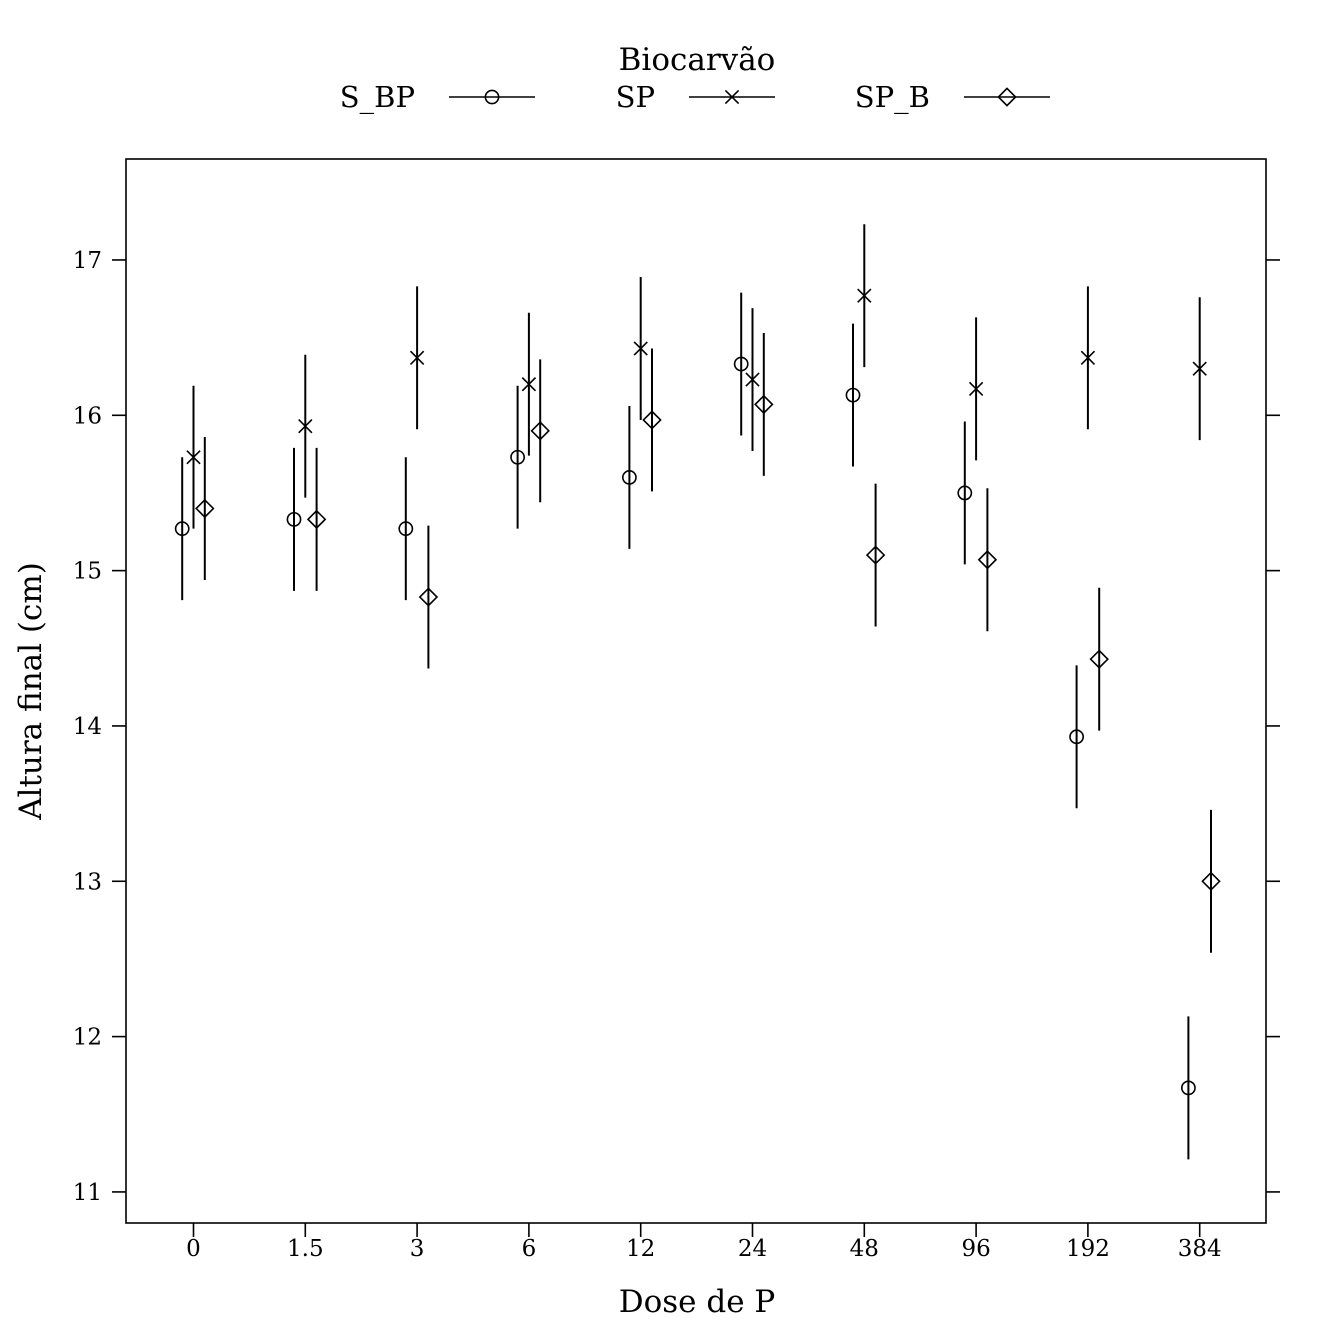 The width and height of the screenshot is (1344, 1344). I want to click on y-tick-label: 12, so click(87, 1038).